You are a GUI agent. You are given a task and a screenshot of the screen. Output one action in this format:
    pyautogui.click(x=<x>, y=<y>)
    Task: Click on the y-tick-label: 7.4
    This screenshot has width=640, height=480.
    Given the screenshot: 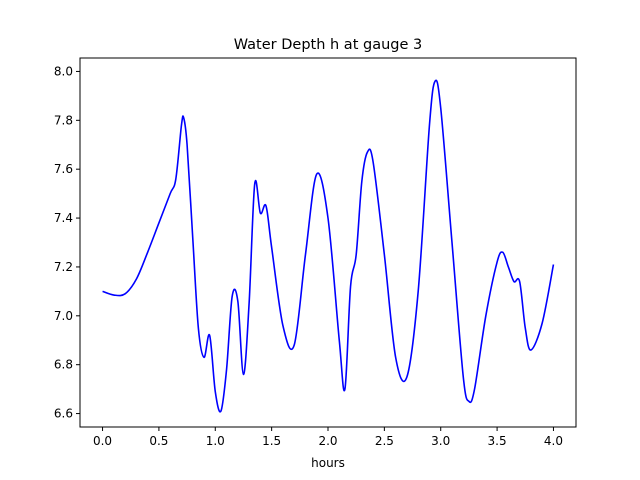 What is the action you would take?
    pyautogui.click(x=63, y=218)
    